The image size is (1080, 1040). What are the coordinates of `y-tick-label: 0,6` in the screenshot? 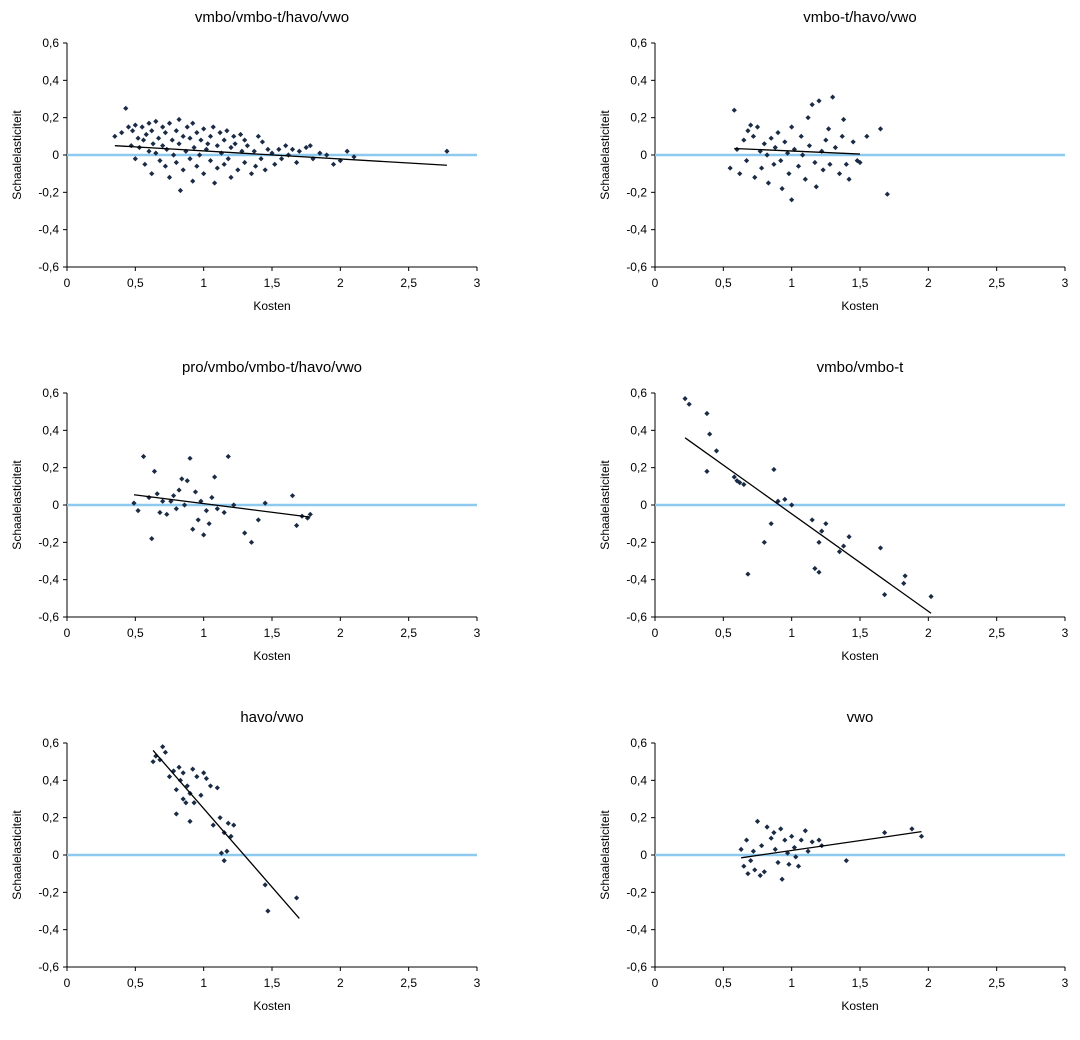 It's located at (50, 43).